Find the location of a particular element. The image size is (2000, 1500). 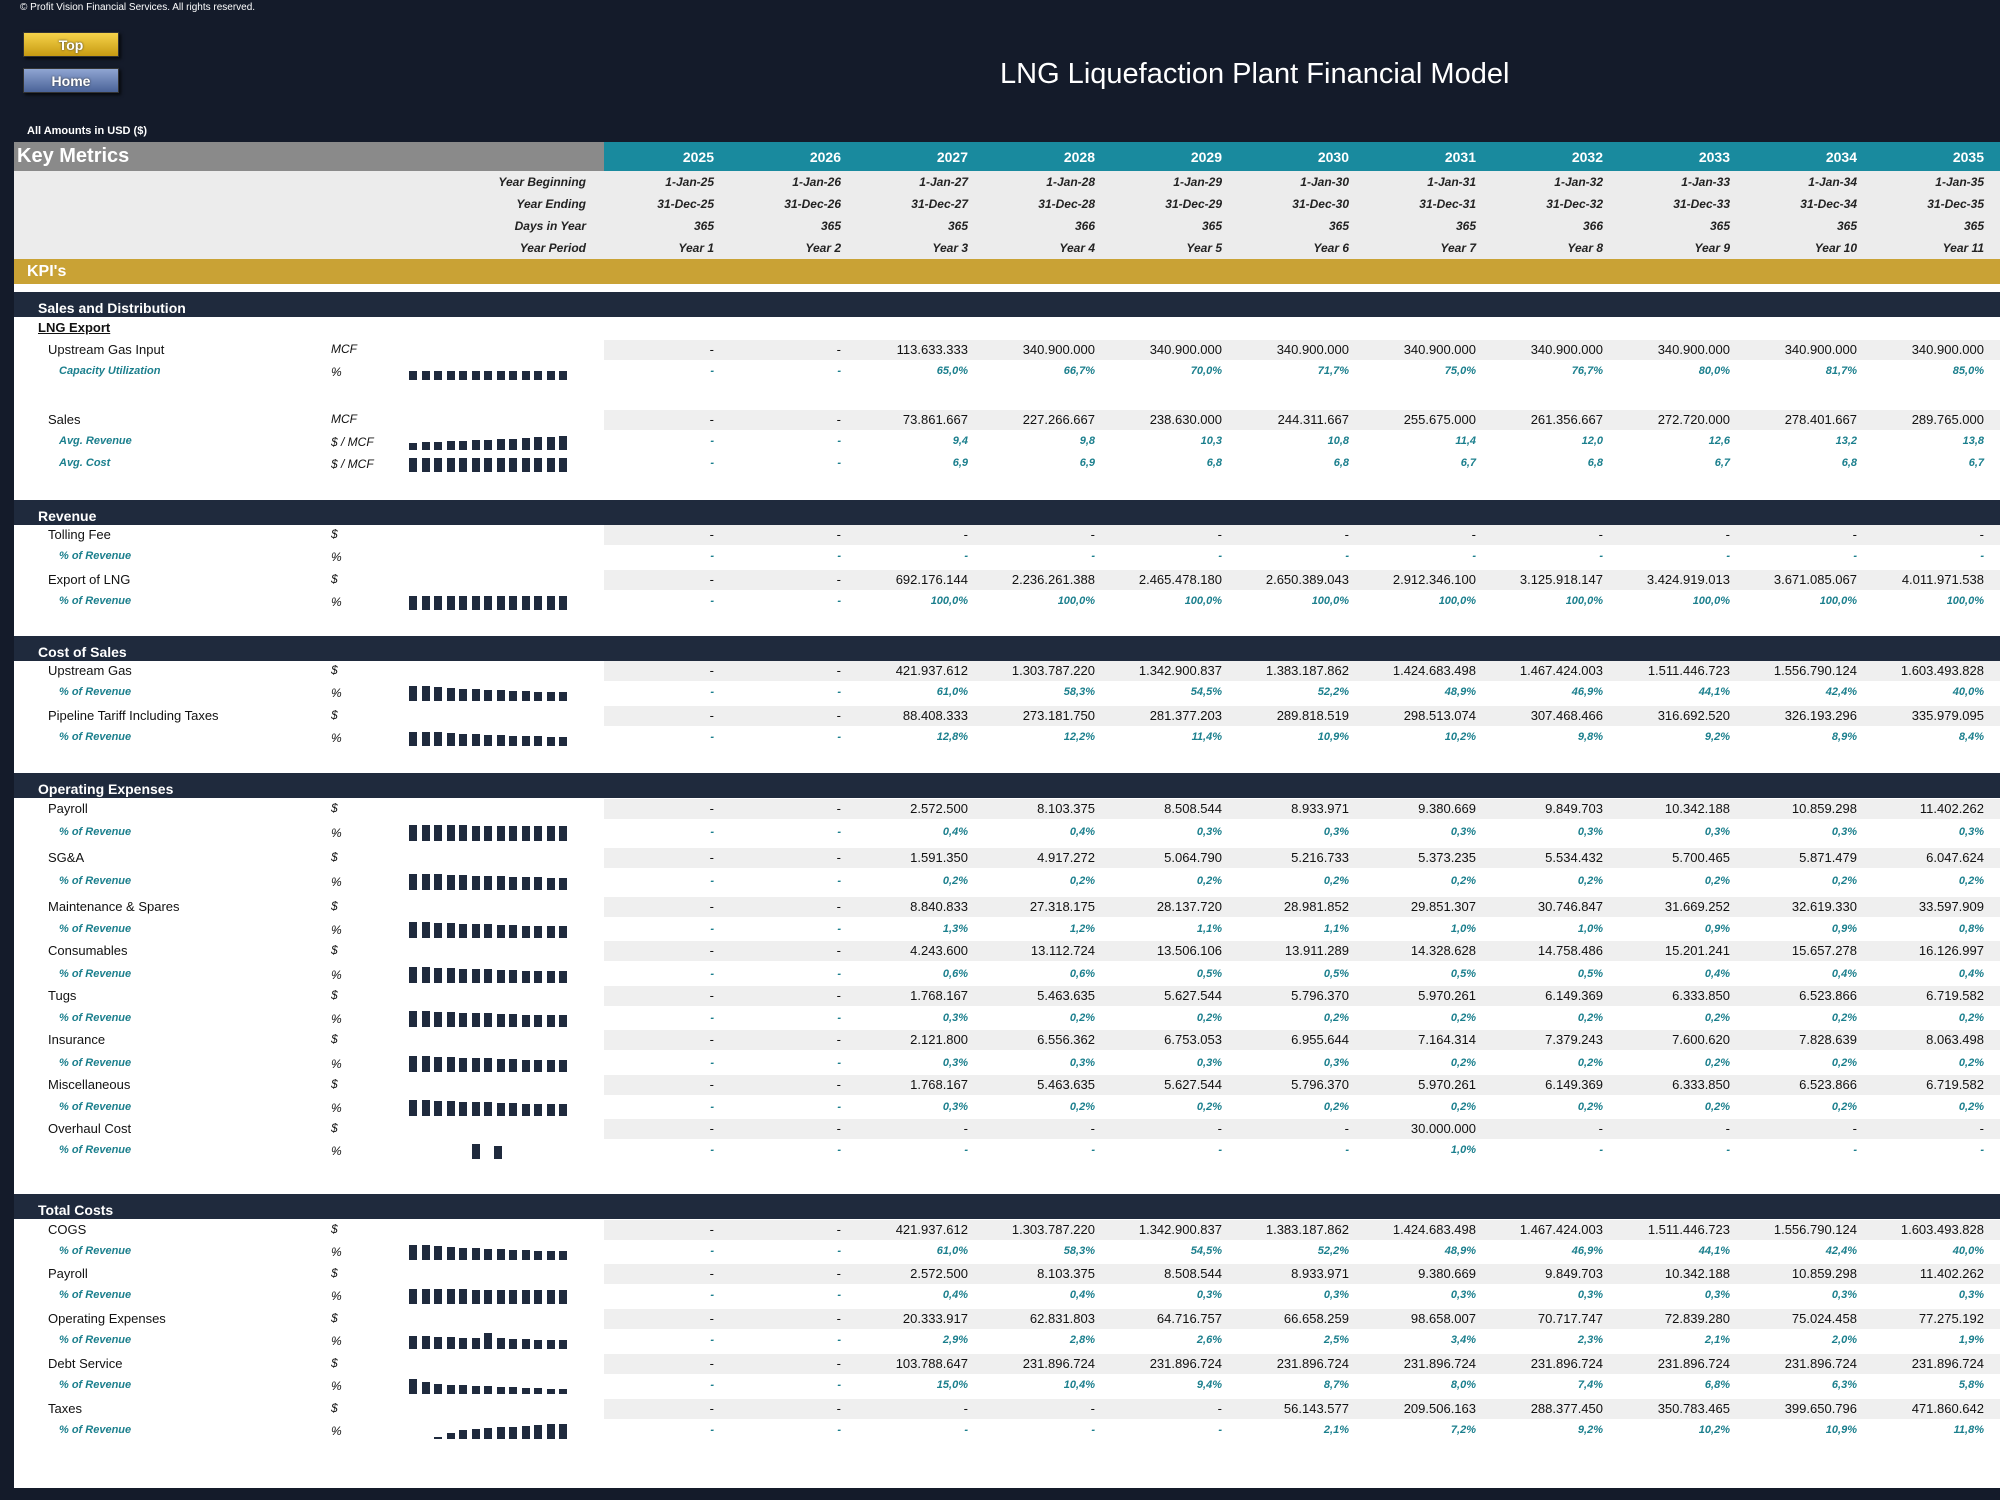

table-cell: 255.675.000 is located at coordinates (1439, 419).